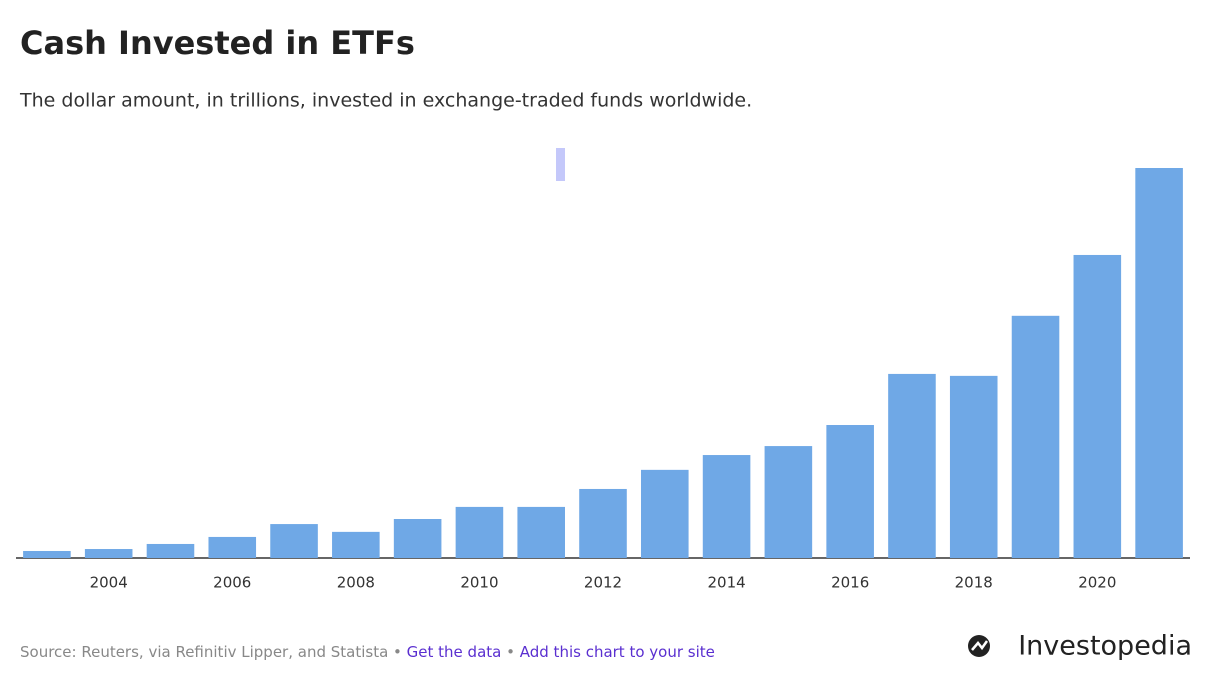 This screenshot has height=696, width=1210. Describe the element at coordinates (454, 652) in the screenshot. I see `link: Get the data` at that location.